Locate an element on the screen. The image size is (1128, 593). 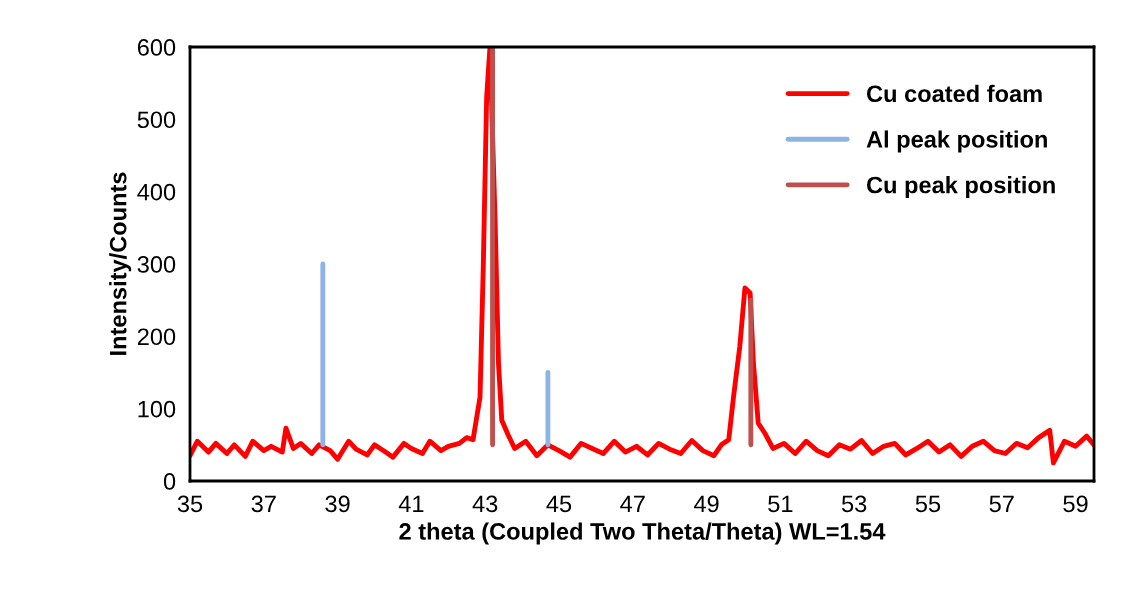
legend-label: Al peak position is located at coordinates (956, 141).